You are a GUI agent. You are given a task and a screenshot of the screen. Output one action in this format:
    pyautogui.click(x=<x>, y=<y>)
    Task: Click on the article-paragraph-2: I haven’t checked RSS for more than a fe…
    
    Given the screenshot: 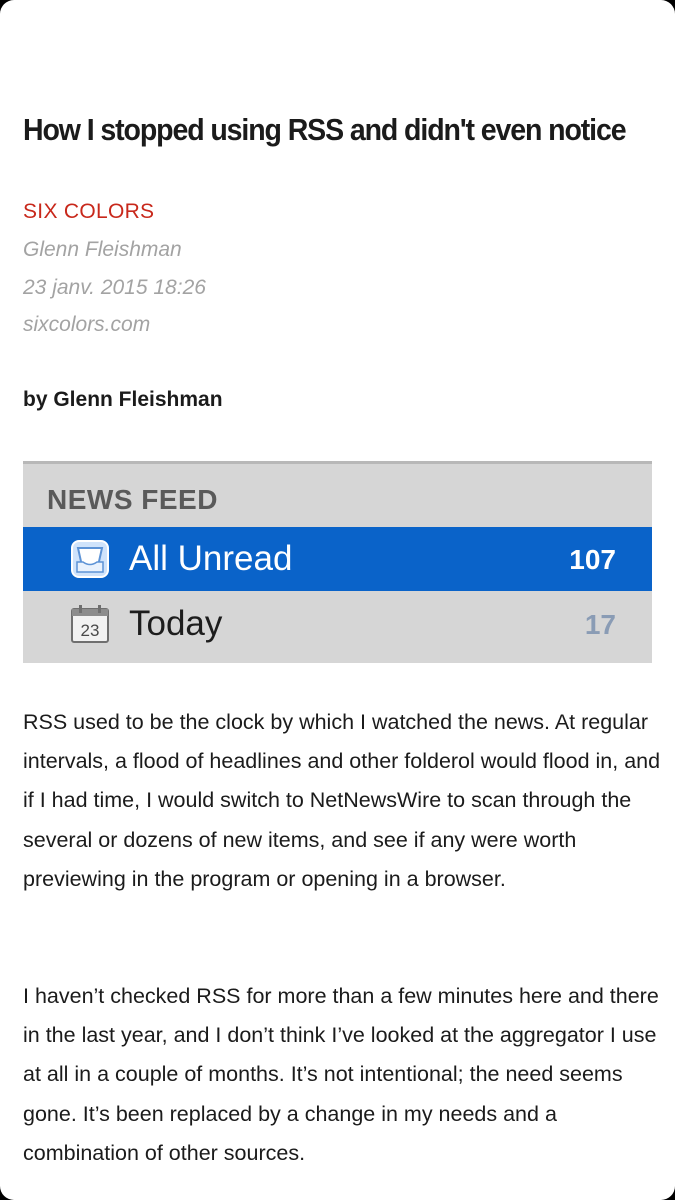 What is the action you would take?
    pyautogui.click(x=341, y=1074)
    